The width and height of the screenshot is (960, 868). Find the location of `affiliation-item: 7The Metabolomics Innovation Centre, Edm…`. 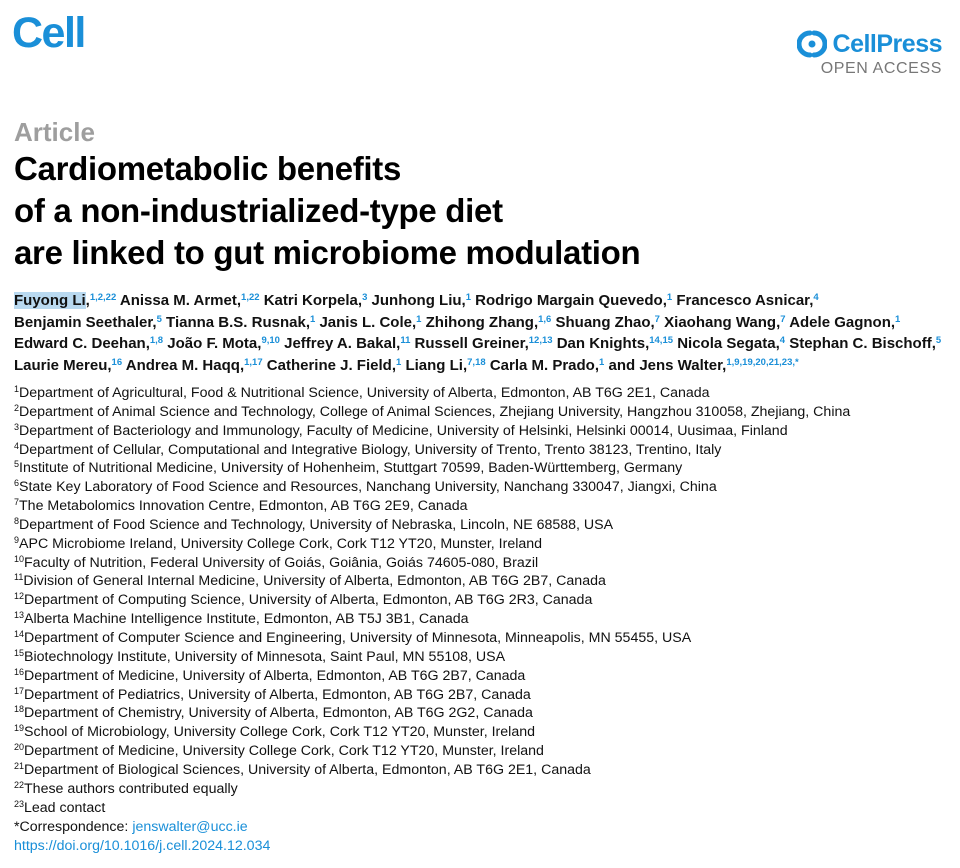

affiliation-item: 7The Metabolomics Innovation Centre, Edm… is located at coordinates (484, 506).